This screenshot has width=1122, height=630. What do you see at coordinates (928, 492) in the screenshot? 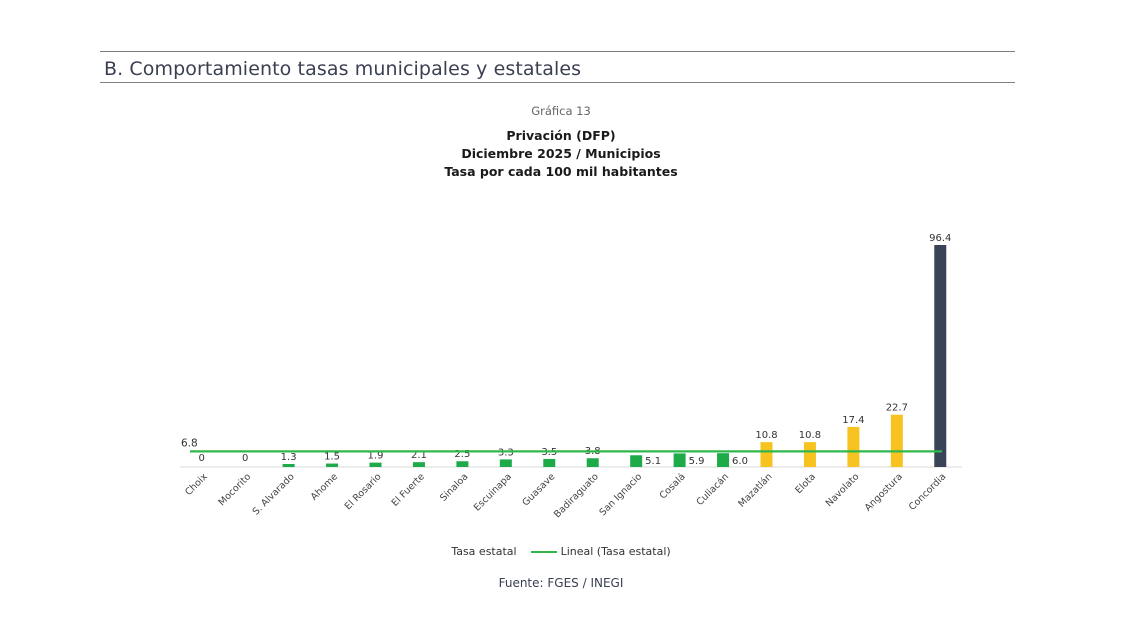
I see `category-label: Concordia` at bounding box center [928, 492].